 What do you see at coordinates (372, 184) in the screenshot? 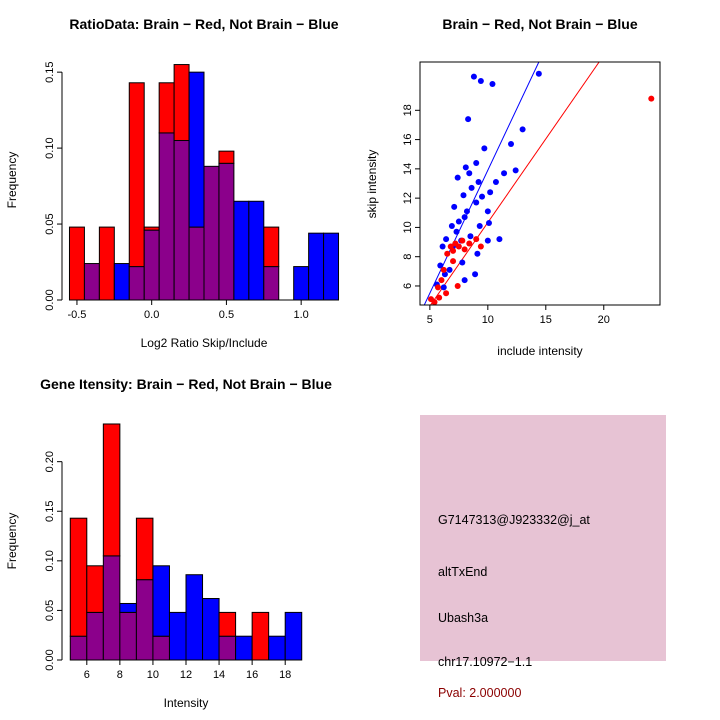
I see `intensity-scatter-ylabel: skip intensity` at bounding box center [372, 184].